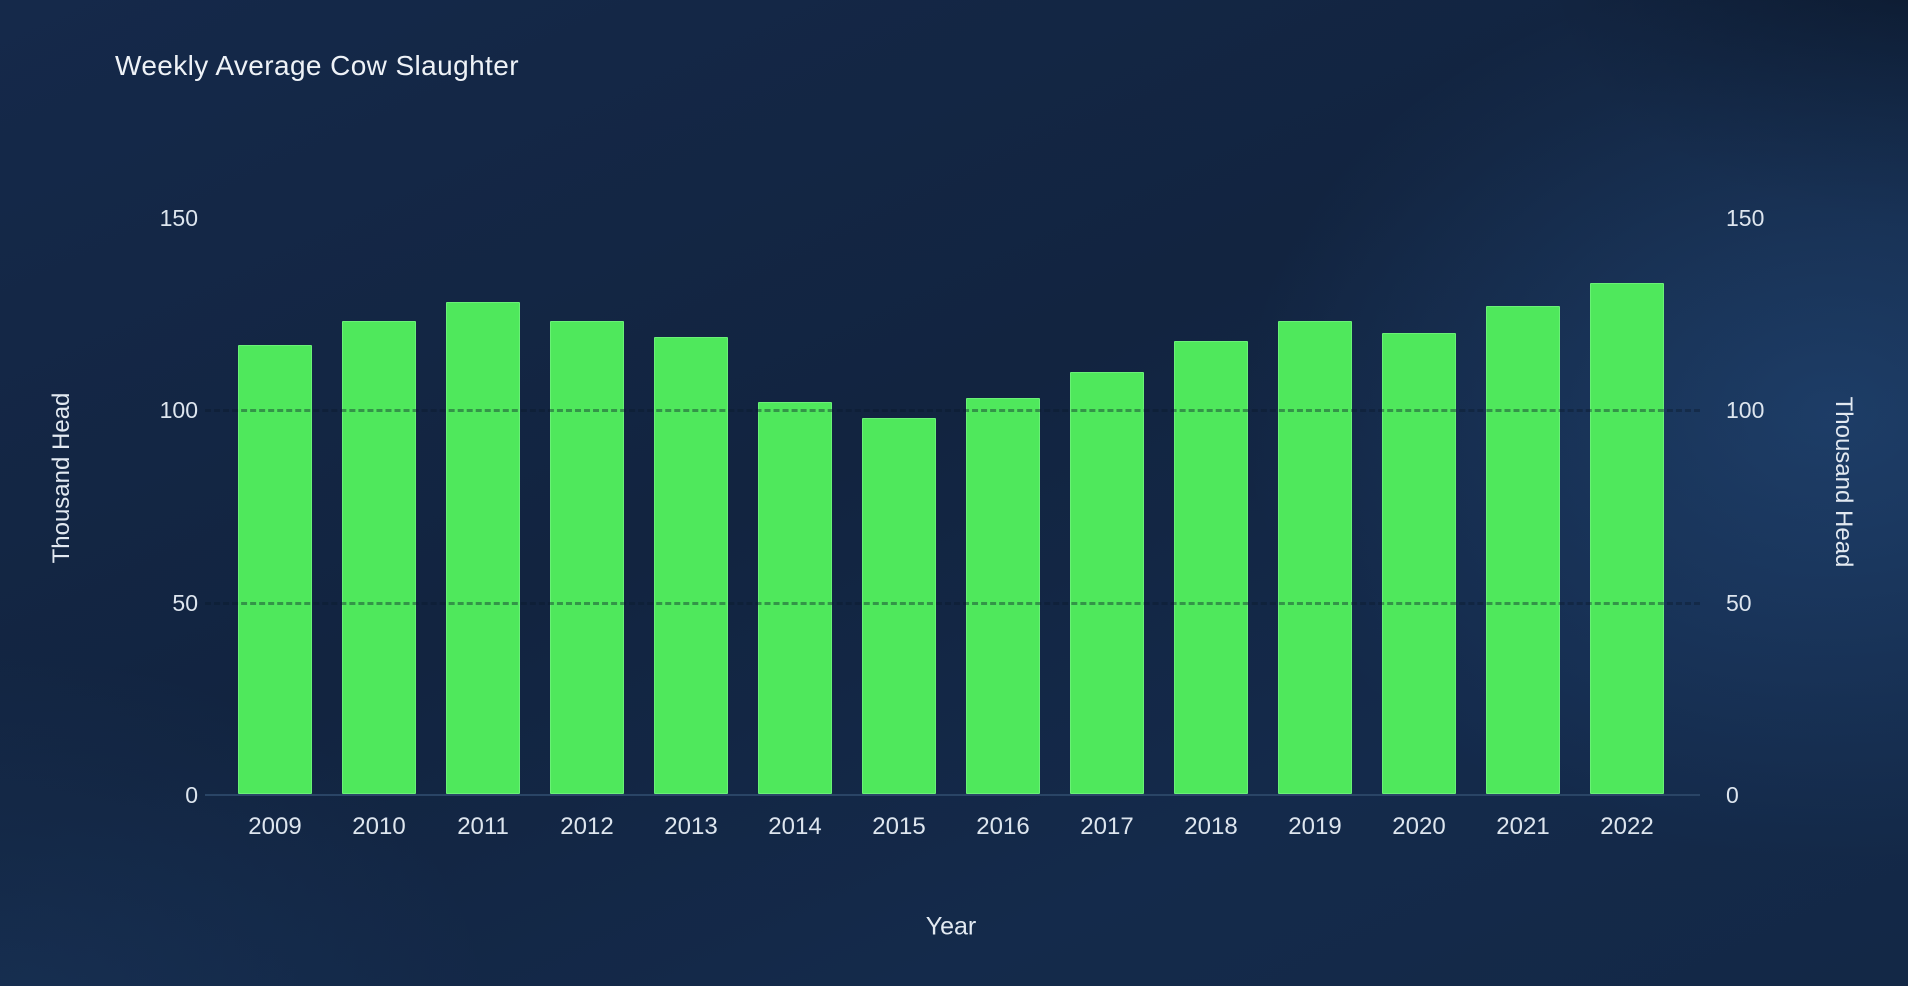  What do you see at coordinates (1627, 826) in the screenshot?
I see `x-label-2022: 2022` at bounding box center [1627, 826].